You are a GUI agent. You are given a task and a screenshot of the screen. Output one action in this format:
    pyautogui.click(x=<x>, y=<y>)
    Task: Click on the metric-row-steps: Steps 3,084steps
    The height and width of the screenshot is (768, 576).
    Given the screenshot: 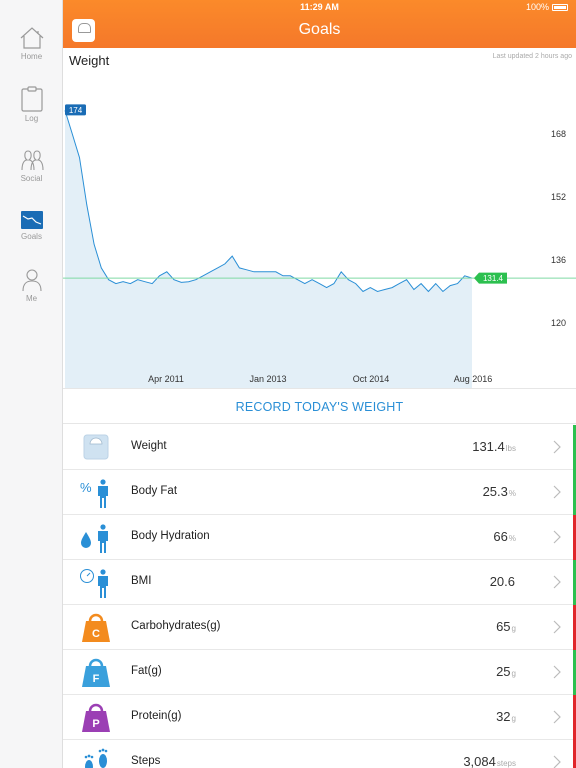 What is the action you would take?
    pyautogui.click(x=319, y=754)
    